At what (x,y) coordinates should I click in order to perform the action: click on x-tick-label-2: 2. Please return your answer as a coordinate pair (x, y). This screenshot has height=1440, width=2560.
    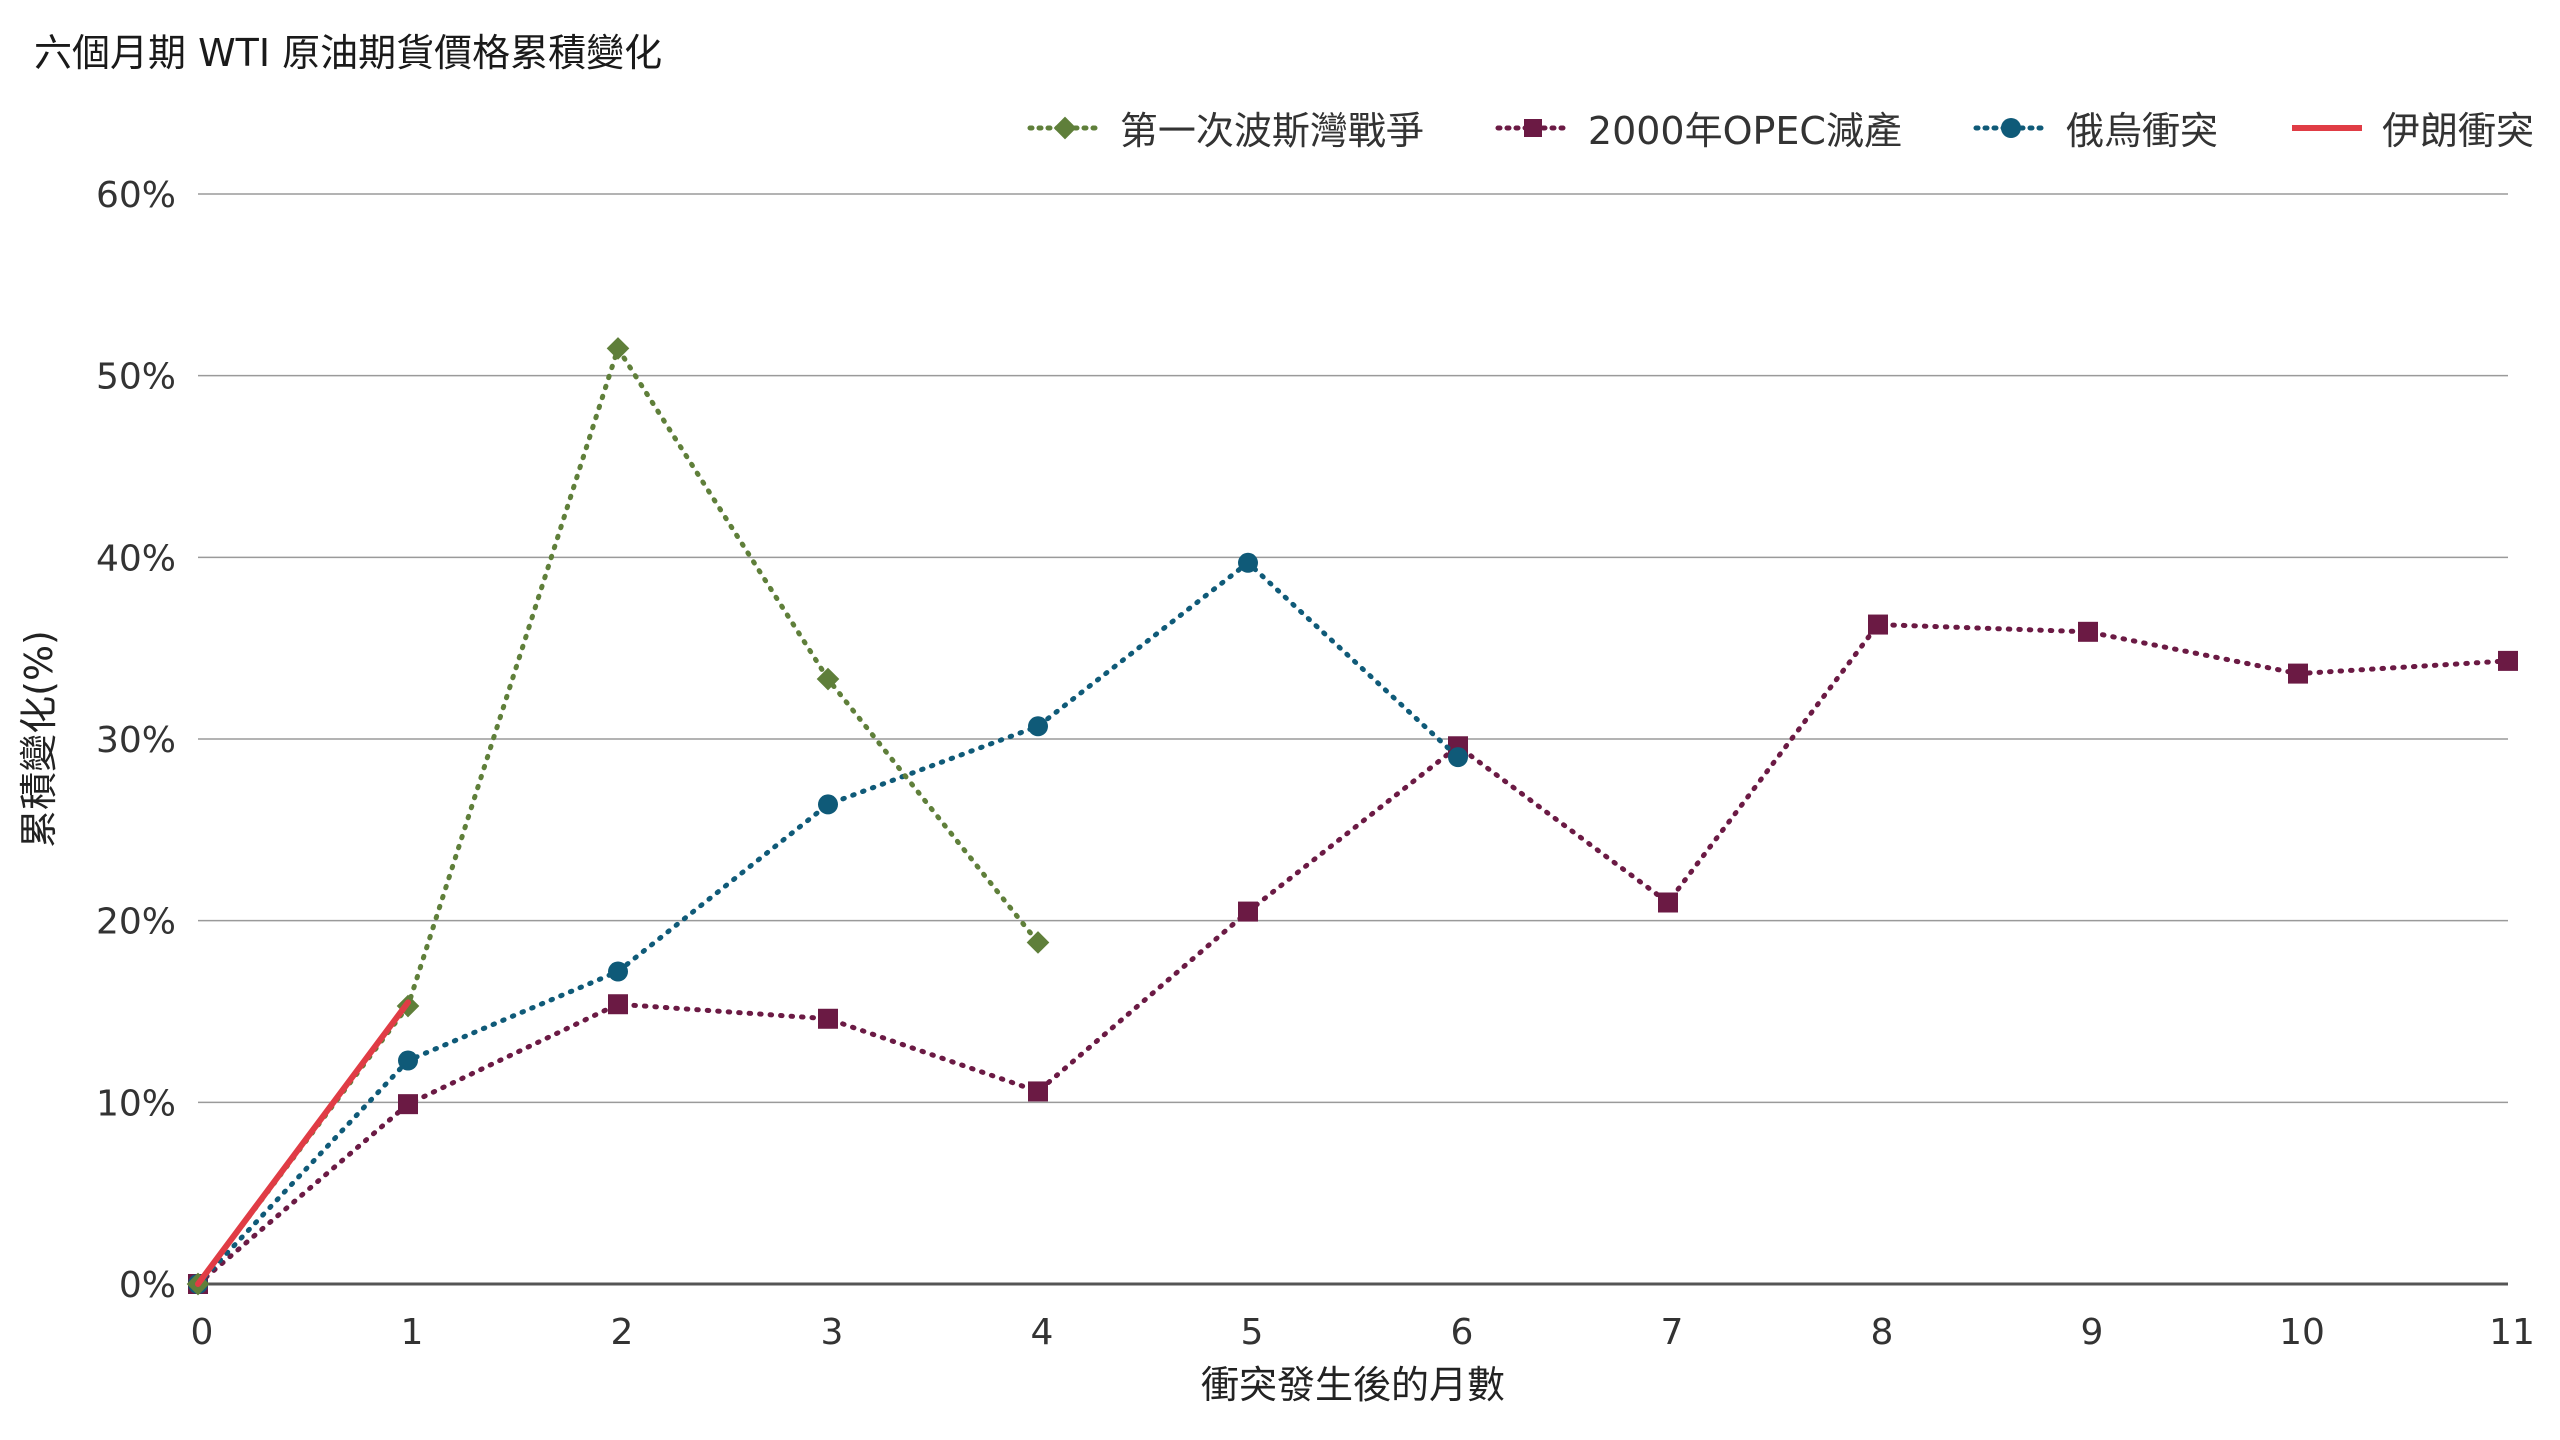
    Looking at the image, I should click on (622, 1332).